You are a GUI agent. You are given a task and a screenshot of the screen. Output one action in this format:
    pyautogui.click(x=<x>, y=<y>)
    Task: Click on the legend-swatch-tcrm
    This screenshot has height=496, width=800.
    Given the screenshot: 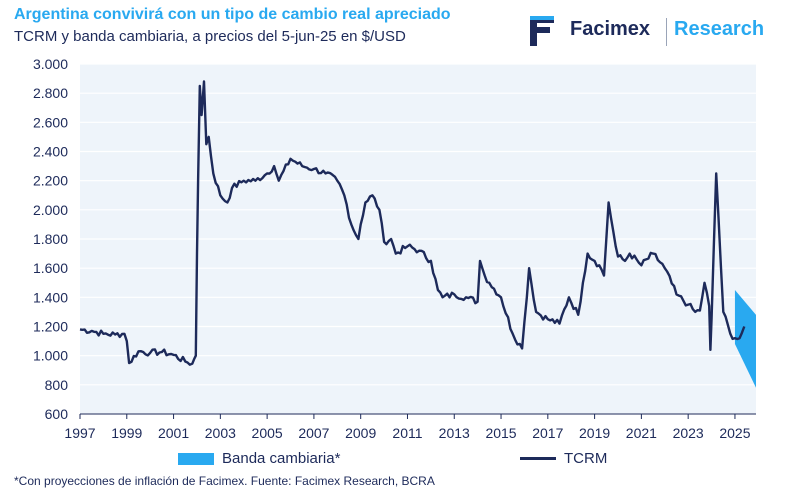 What is the action you would take?
    pyautogui.click(x=538, y=458)
    